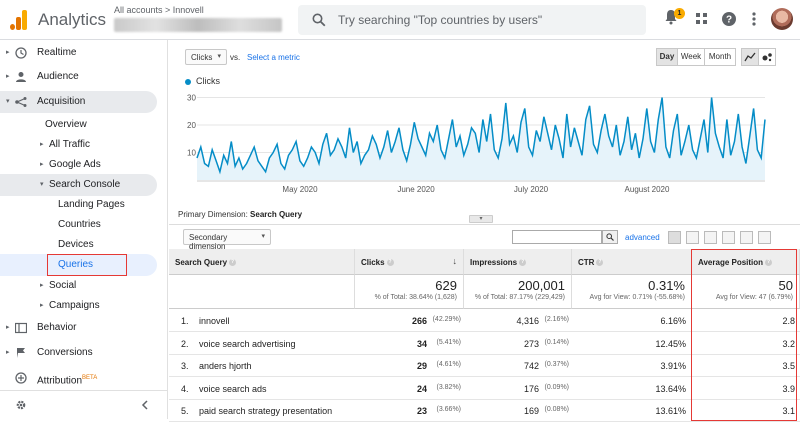 The height and width of the screenshot is (422, 800). Describe the element at coordinates (57, 52) in the screenshot. I see `sidebar-item-label: Realtime` at that location.